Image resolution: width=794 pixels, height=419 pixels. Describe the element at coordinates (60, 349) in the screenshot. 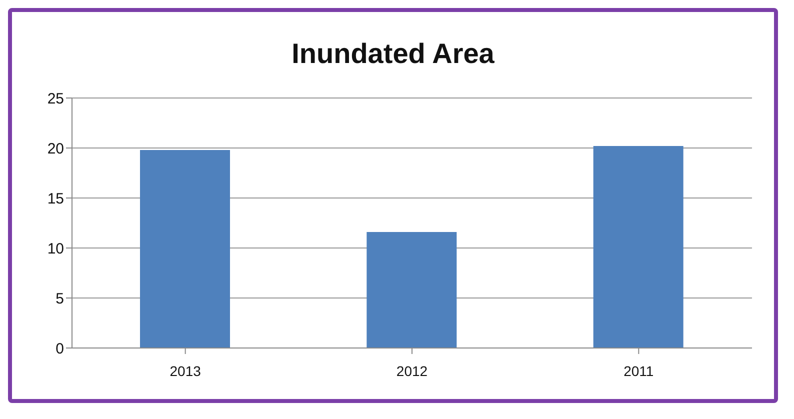

I see `y-tick-label: 0` at that location.